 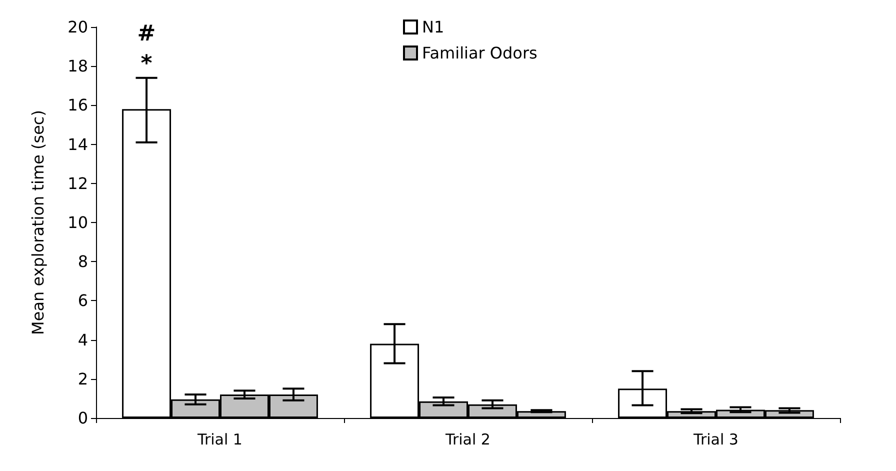 I want to click on legend-label: N1, so click(x=433, y=27).